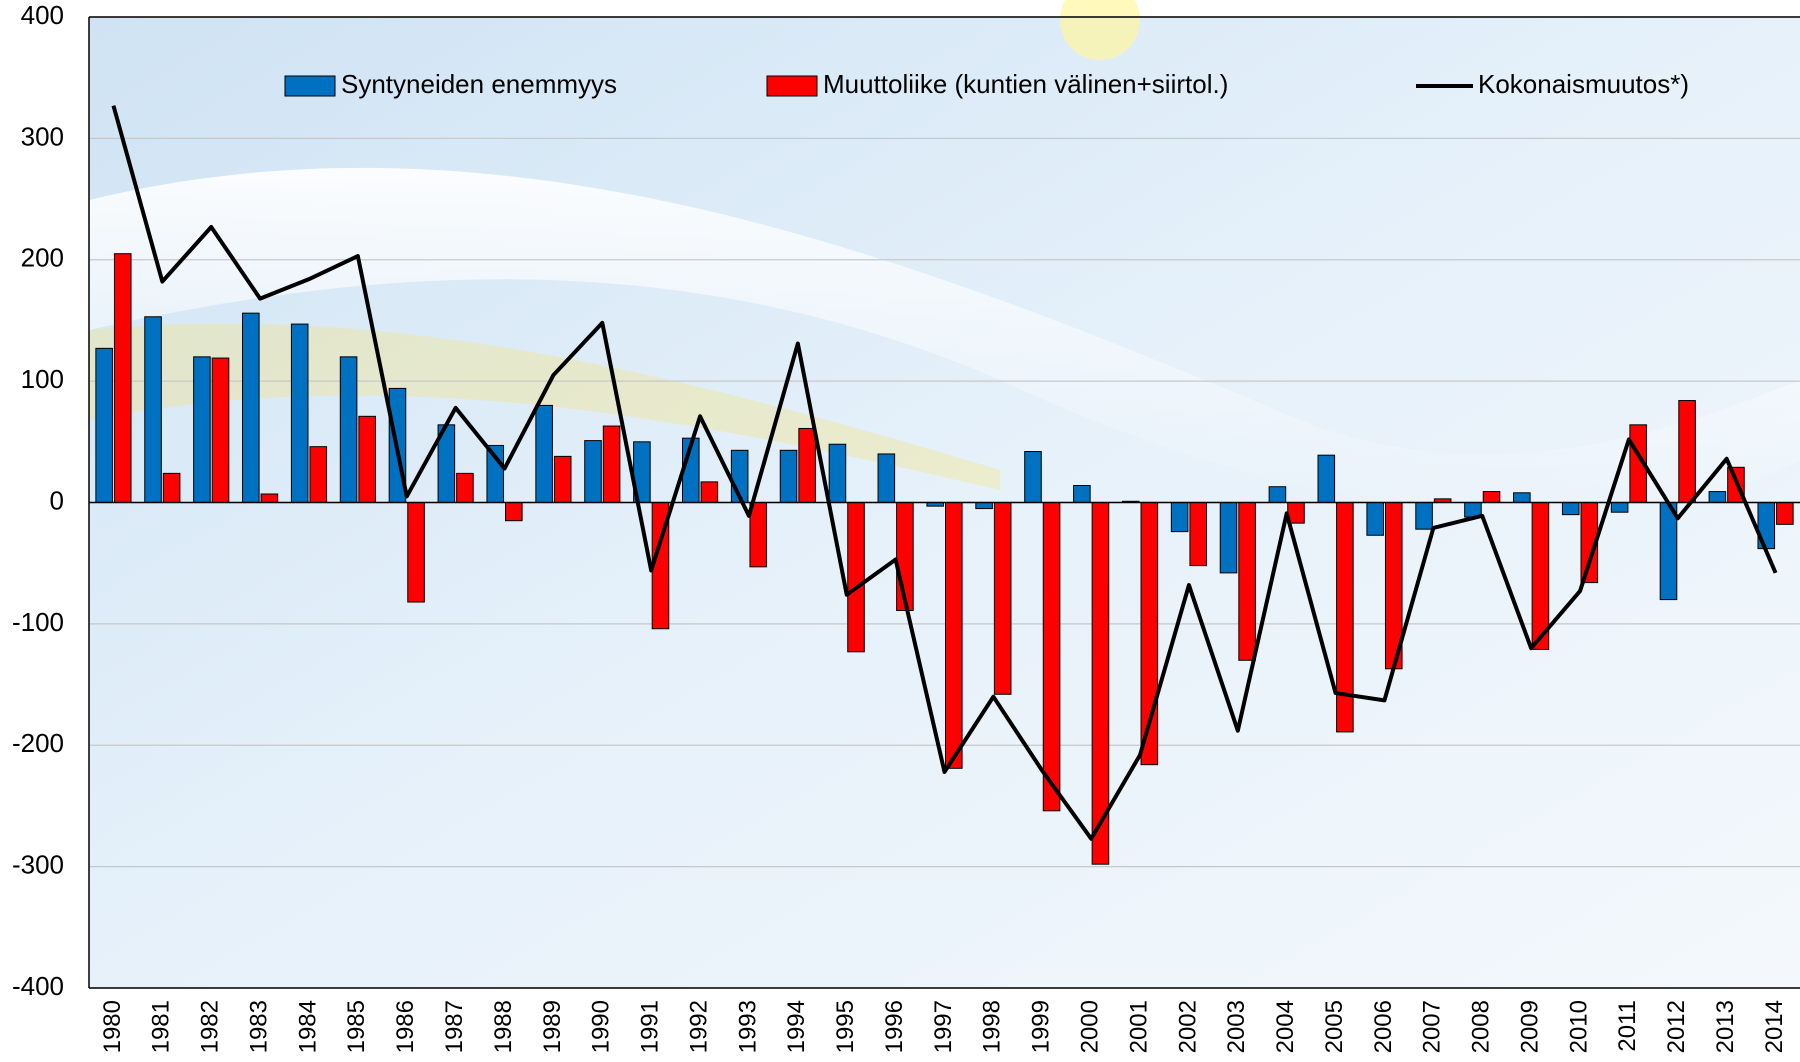  Describe the element at coordinates (307, 1026) in the screenshot. I see `x-tick-label: 1984` at that location.